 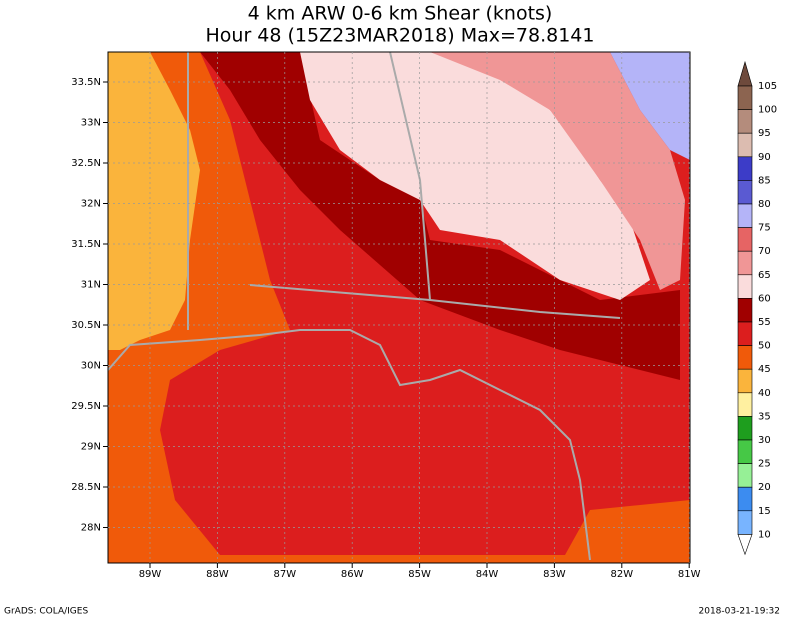 I want to click on colorbar-label: 70, so click(x=764, y=251).